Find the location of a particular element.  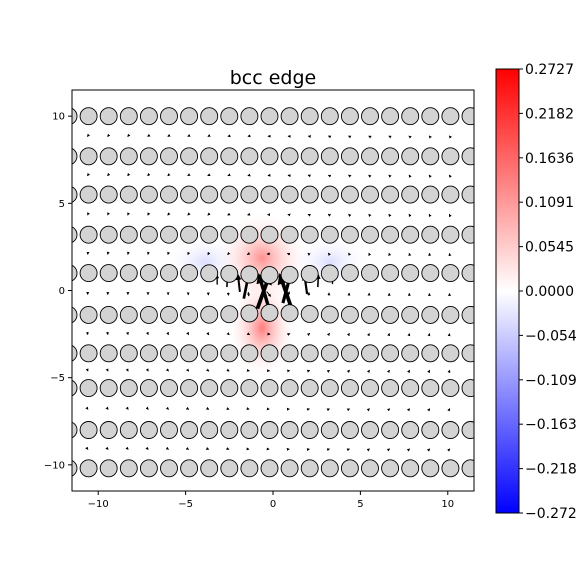

colorbar-tick-label: −0.0545 is located at coordinates (550, 336).